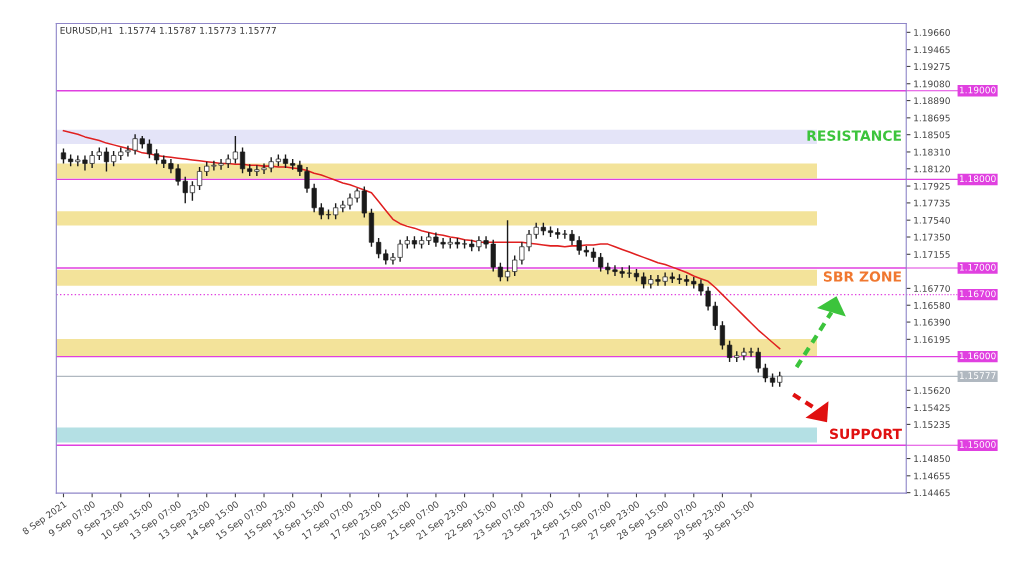  I want to click on y-tick-label: 1.17350, so click(932, 237).